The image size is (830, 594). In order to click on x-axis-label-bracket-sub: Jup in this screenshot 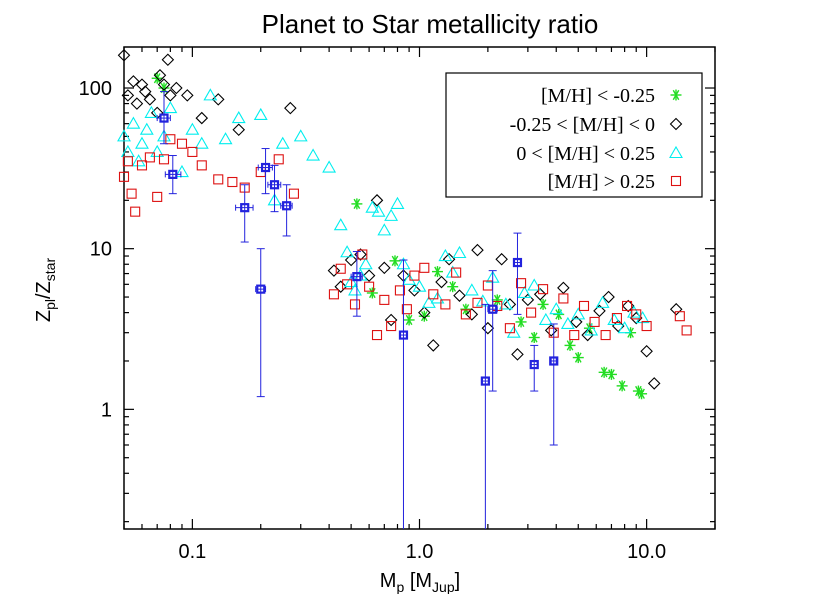, I will do `click(443, 586)`.